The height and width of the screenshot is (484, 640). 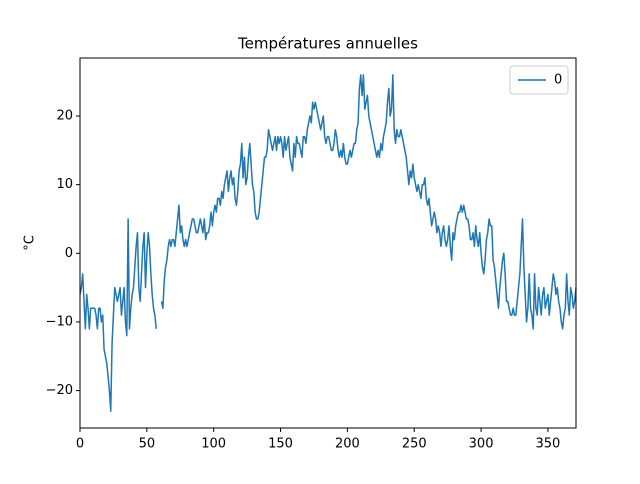 I want to click on chart-title: Températures annuelles, so click(x=327, y=44).